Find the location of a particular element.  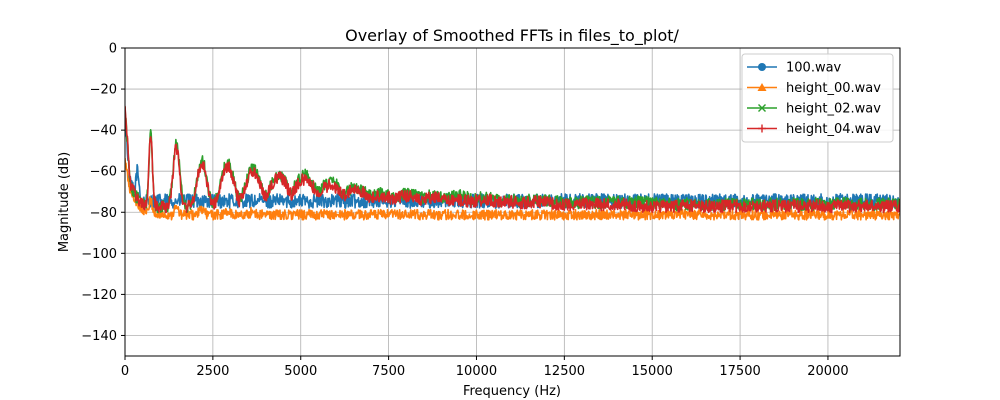

y-tick-label: −100 is located at coordinates (99, 254).